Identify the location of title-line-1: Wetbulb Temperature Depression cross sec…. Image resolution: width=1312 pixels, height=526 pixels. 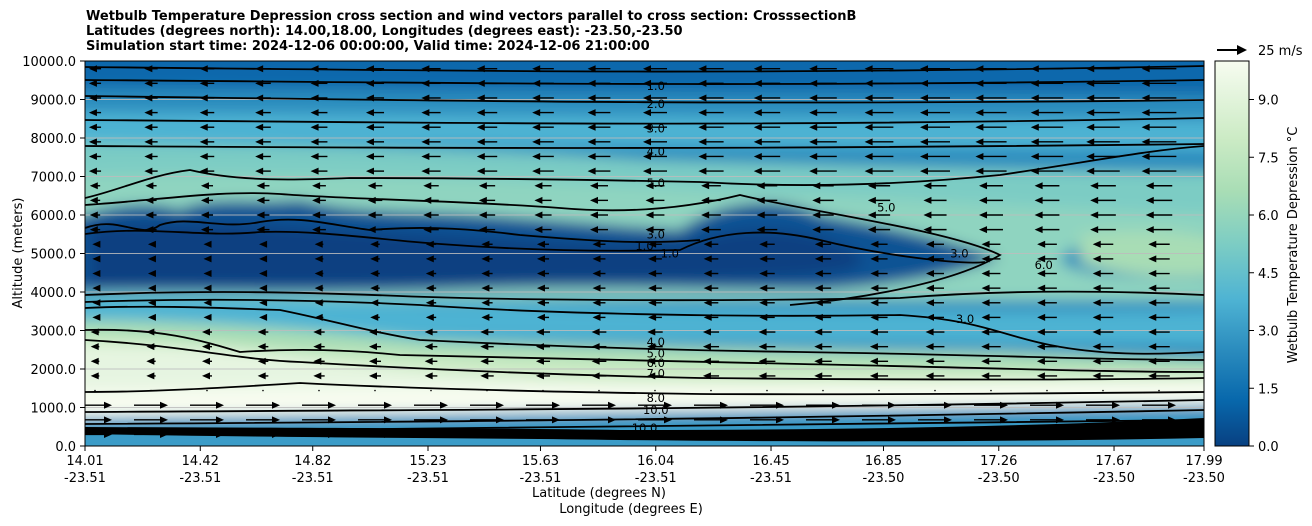
(471, 16).